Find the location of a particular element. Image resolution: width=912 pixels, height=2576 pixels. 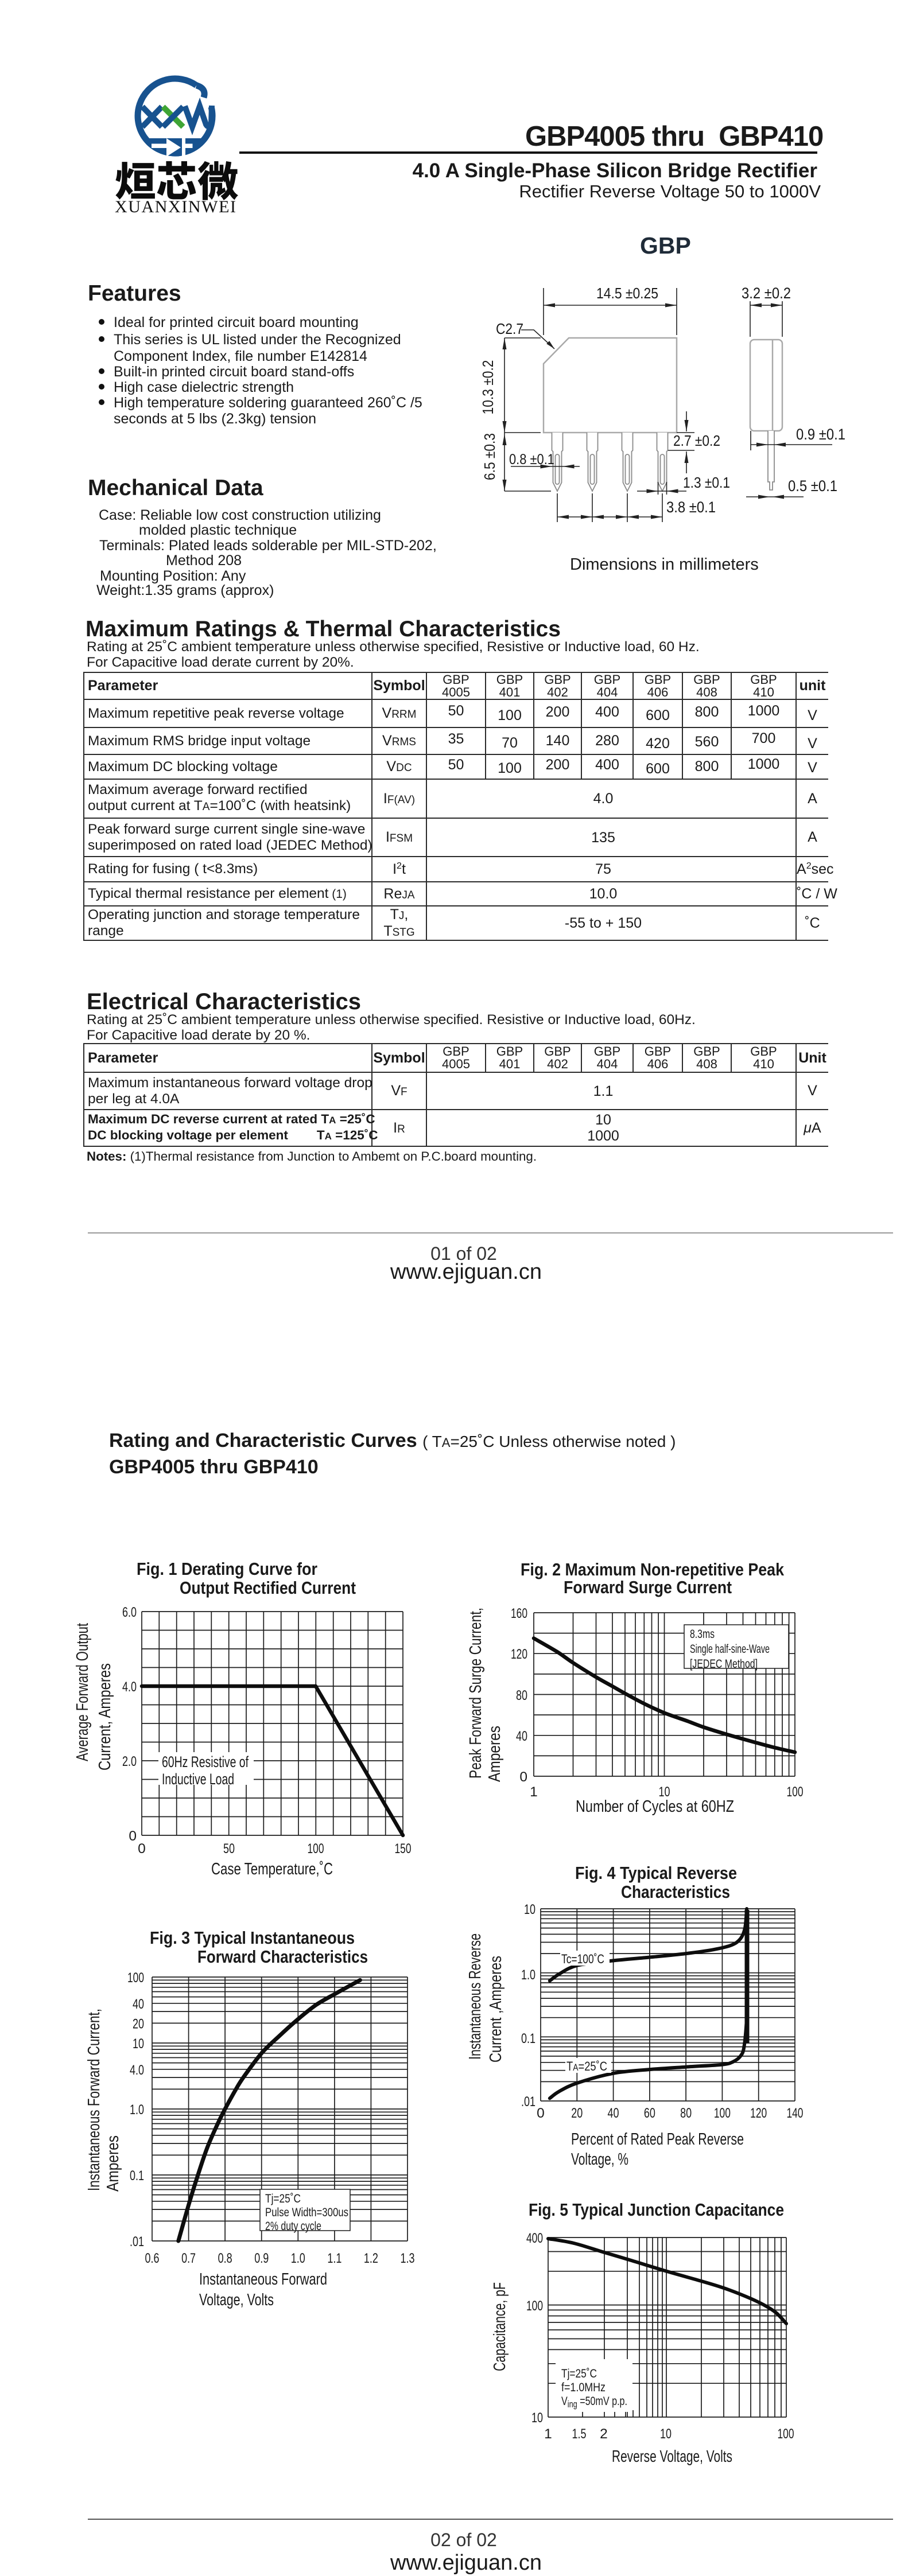

svg-text: 1.1 is located at coordinates (334, 2258).